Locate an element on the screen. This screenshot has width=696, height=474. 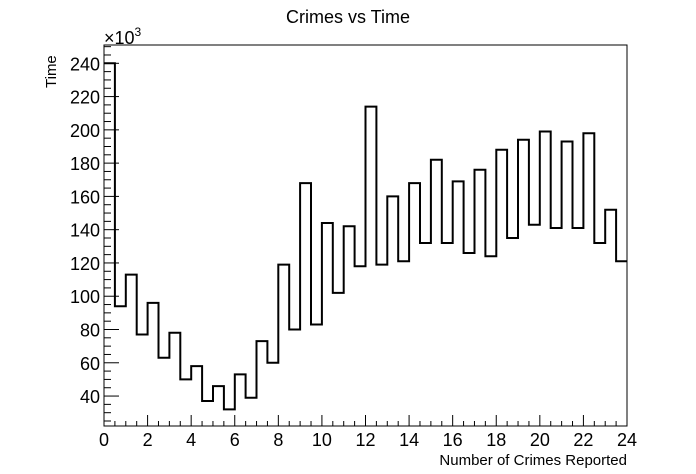
x-tick-label: 16 is located at coordinates (453, 440).